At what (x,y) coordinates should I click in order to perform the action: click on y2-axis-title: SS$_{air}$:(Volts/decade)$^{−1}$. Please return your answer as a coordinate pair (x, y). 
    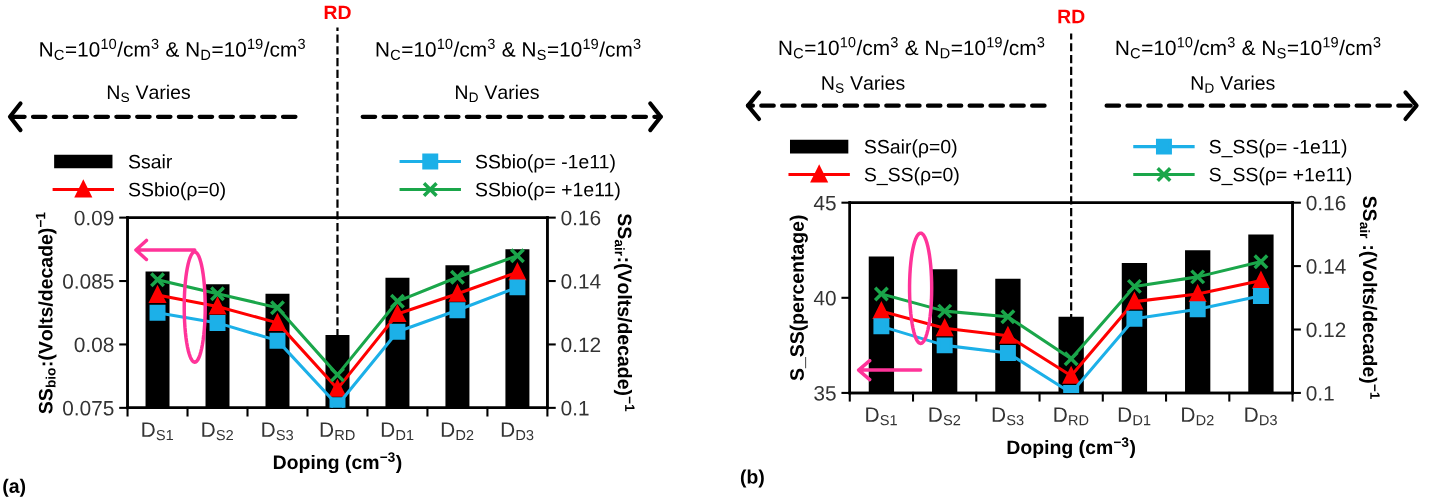
    Looking at the image, I should click on (624, 312).